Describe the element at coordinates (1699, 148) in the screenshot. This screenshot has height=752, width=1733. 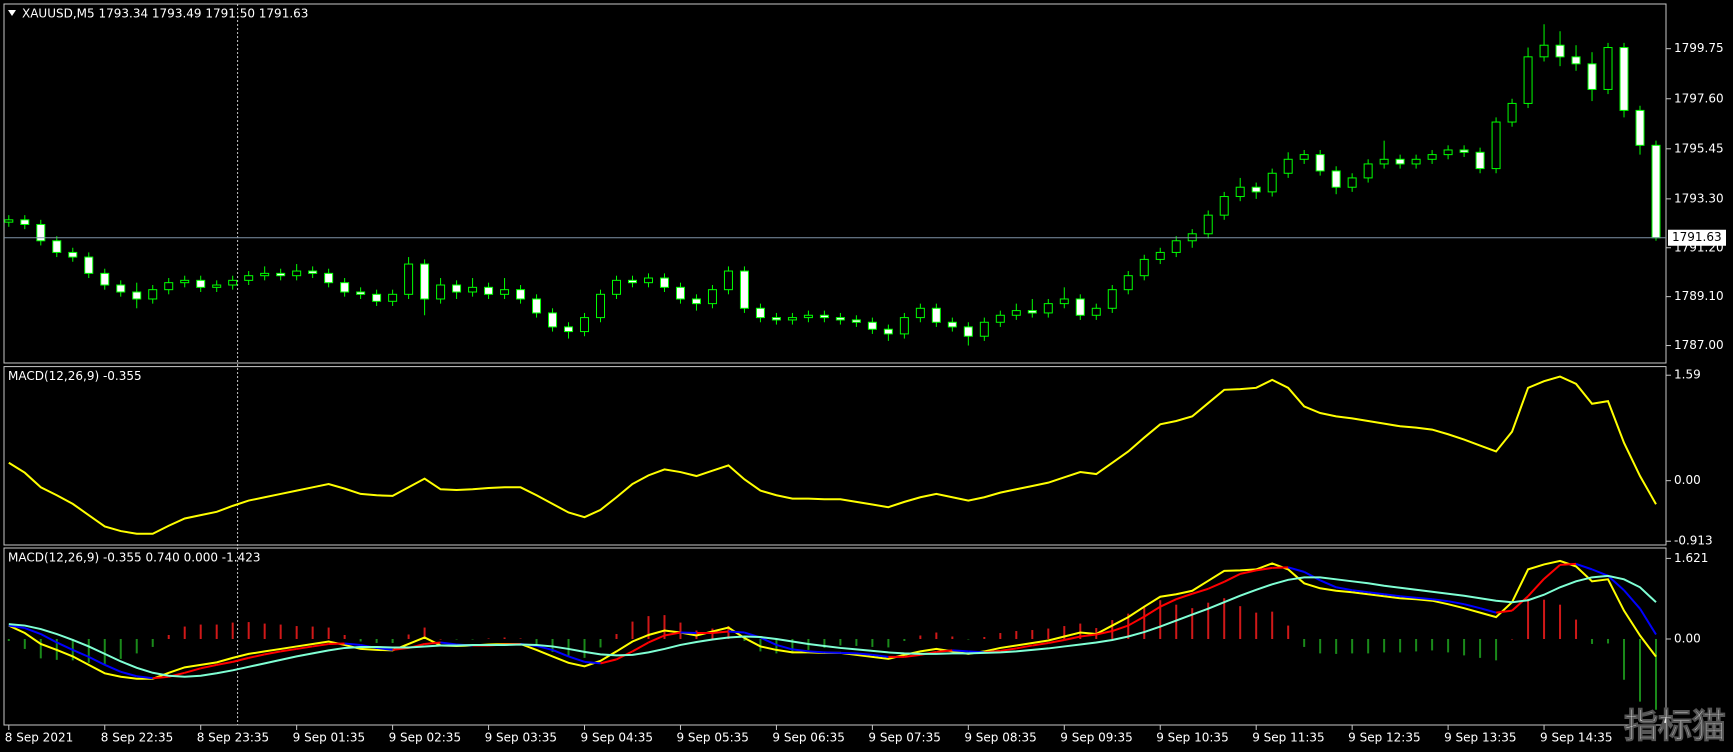
I see `y-tick-label: 1795.45` at that location.